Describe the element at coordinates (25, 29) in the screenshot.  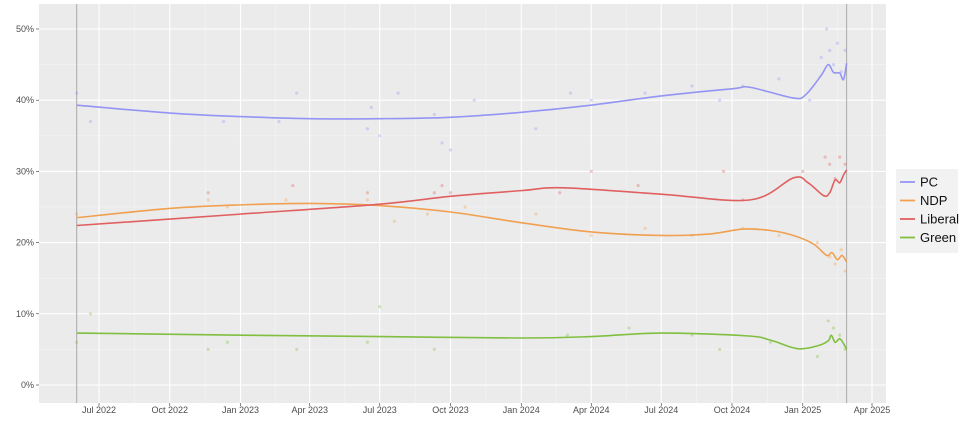
I see `y-tick-label: 50%` at that location.